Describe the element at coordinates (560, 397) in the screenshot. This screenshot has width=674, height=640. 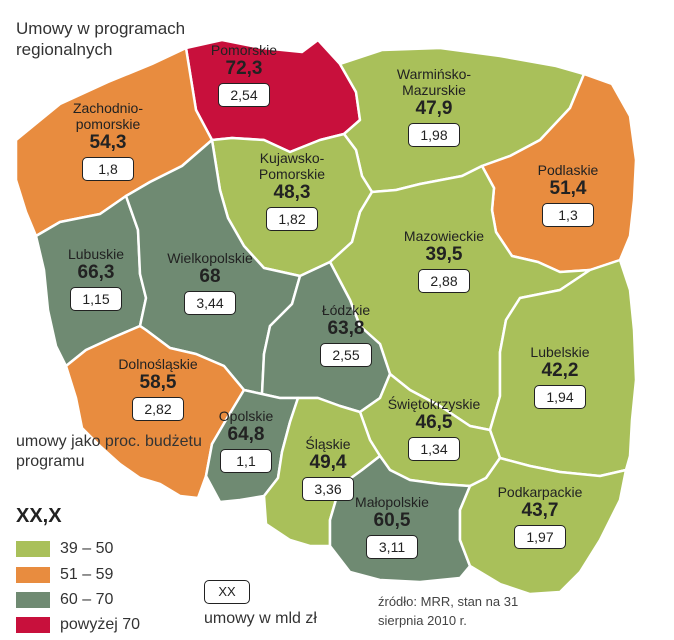
I see `region-contracts-box: 1,94` at that location.